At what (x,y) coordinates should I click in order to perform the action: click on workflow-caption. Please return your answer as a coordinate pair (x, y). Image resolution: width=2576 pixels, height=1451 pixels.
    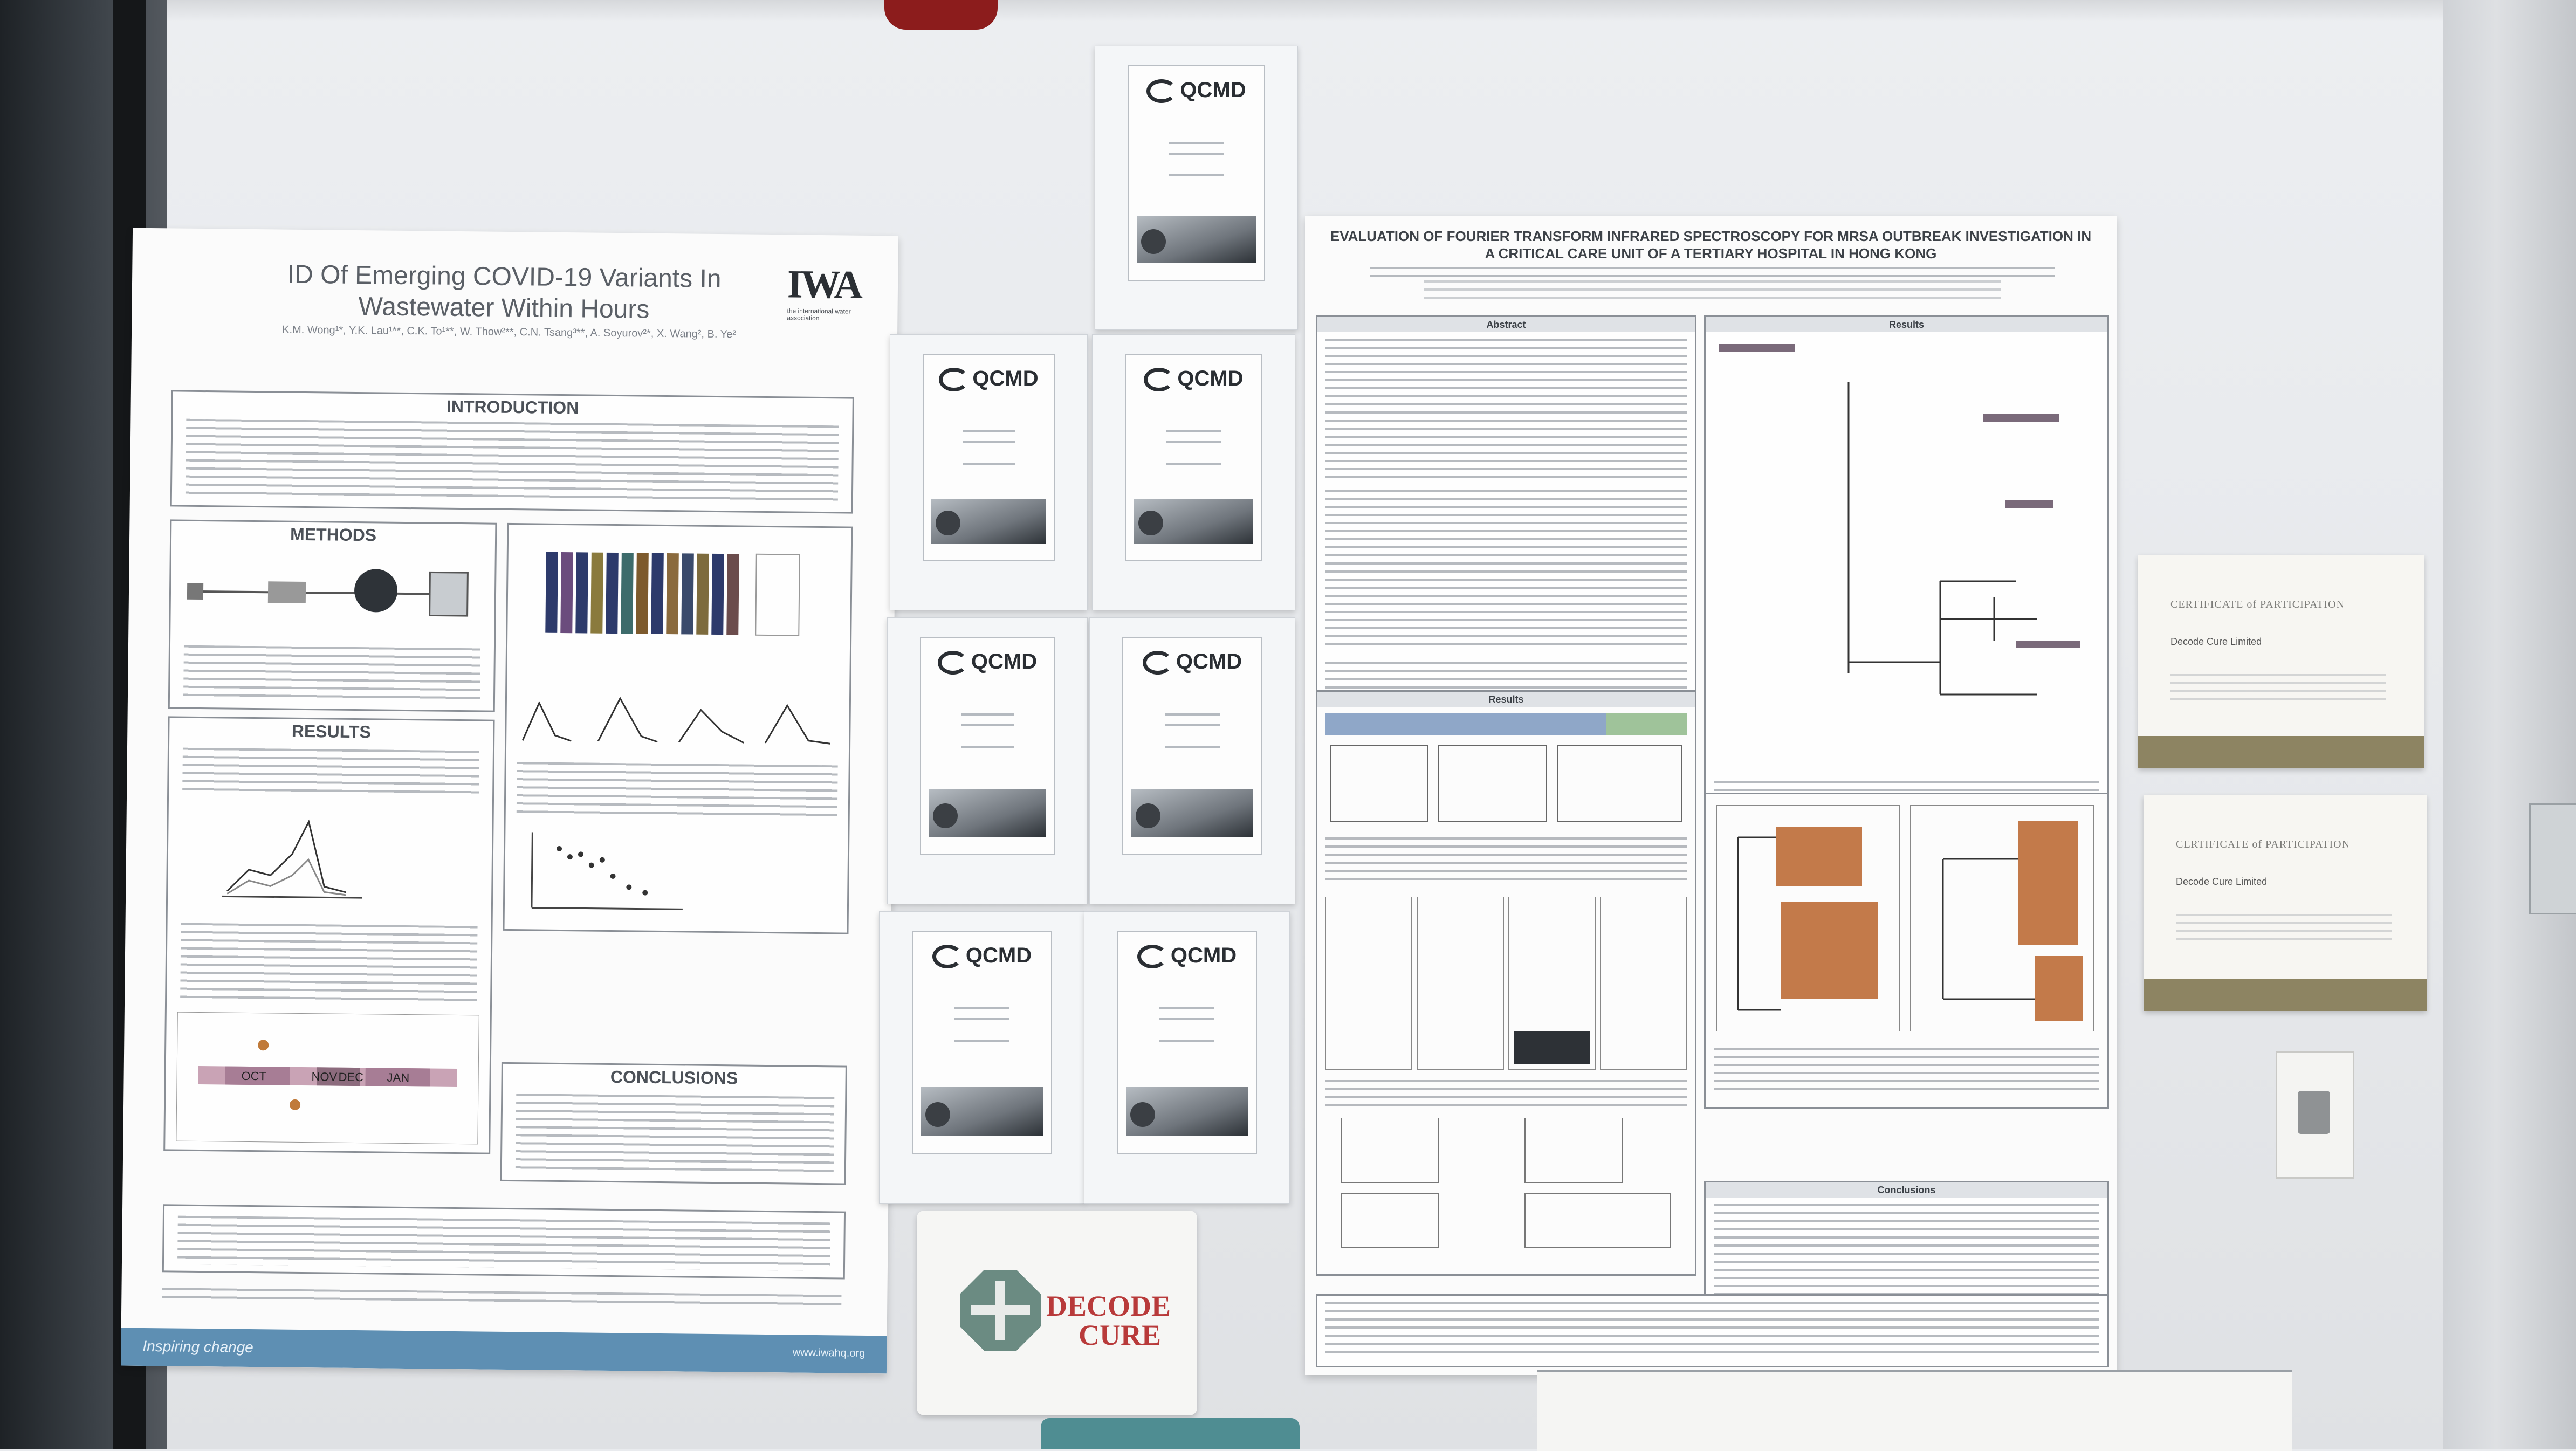
    Looking at the image, I should click on (1506, 861).